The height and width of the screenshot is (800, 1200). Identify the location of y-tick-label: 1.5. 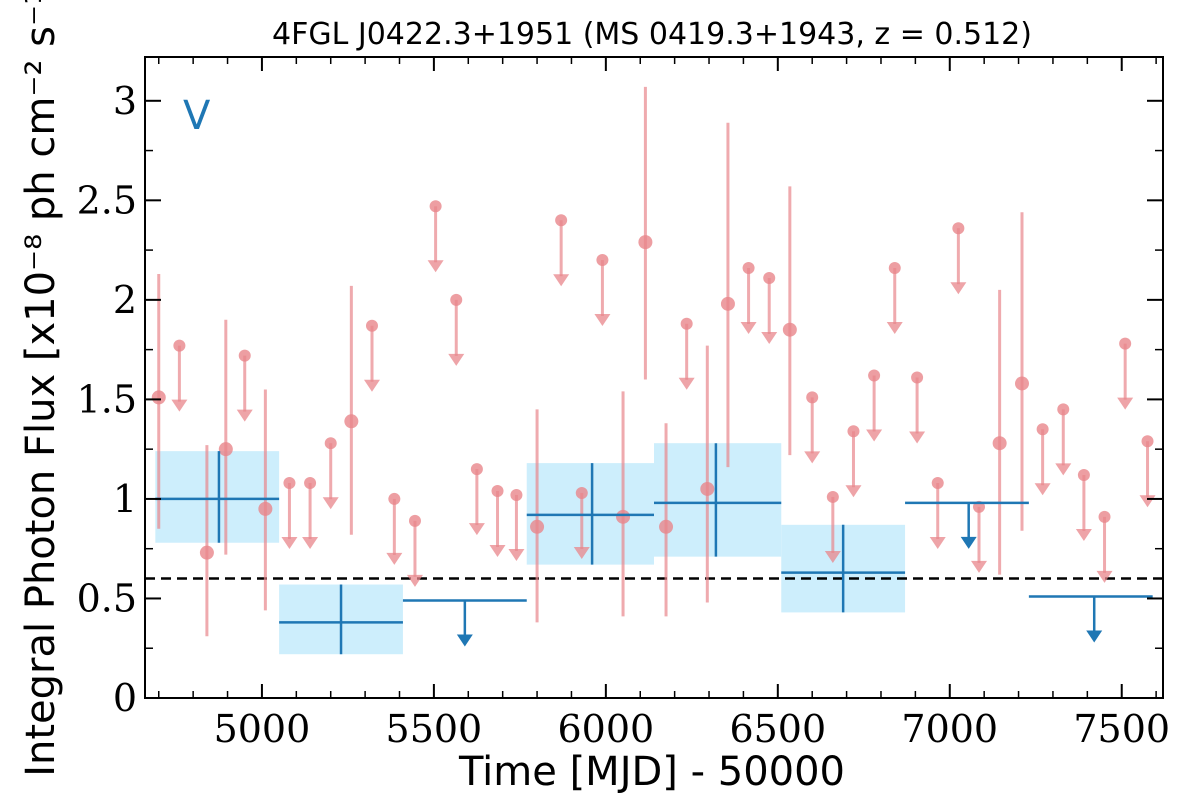
(107, 399).